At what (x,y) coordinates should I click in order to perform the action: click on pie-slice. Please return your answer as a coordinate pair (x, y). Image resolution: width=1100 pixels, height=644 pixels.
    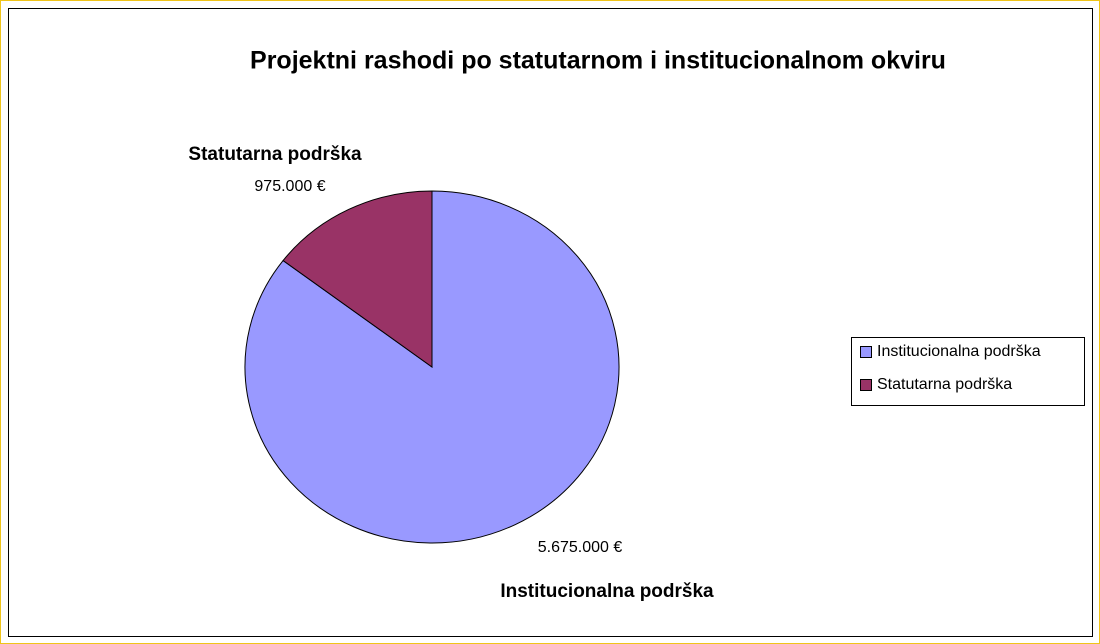
    Looking at the image, I should click on (357, 279).